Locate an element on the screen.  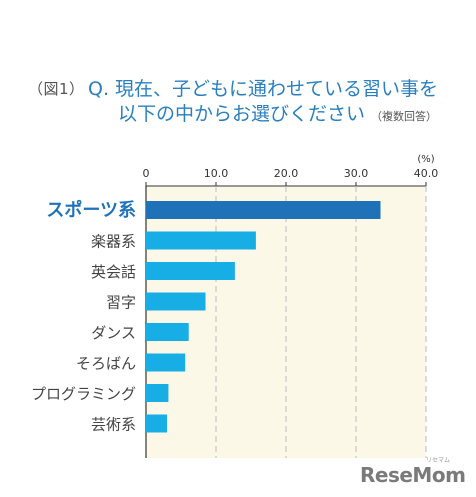
unit-label: (%) is located at coordinates (425, 159).